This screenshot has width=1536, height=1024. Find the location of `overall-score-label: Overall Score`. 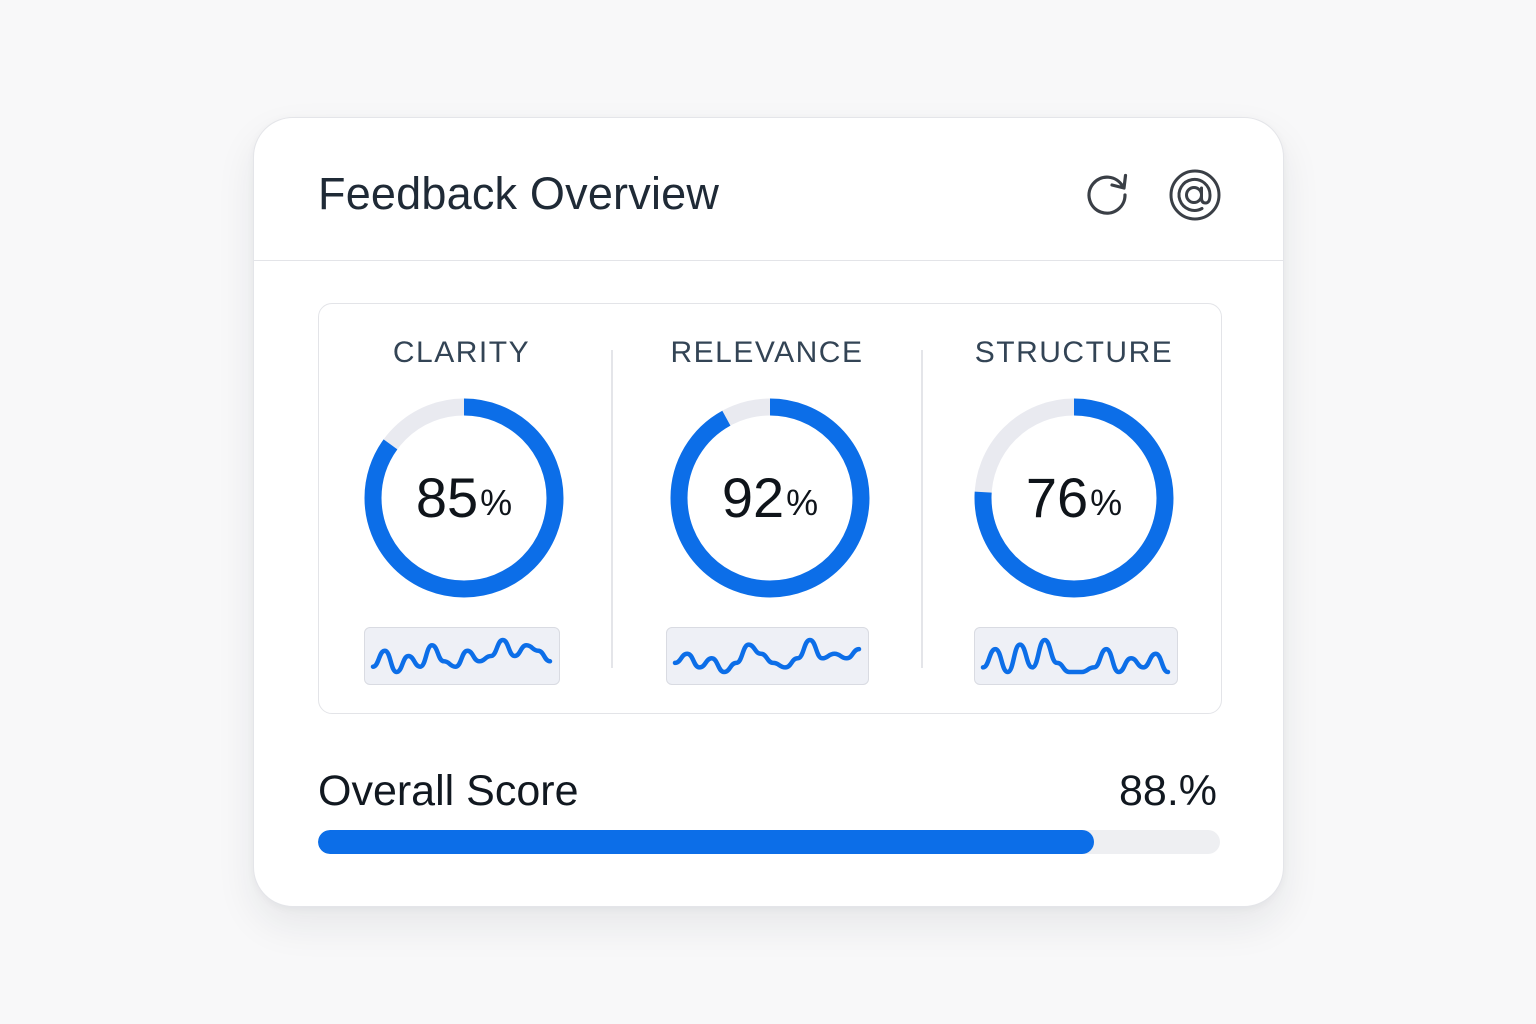

overall-score-label: Overall Score is located at coordinates (448, 791).